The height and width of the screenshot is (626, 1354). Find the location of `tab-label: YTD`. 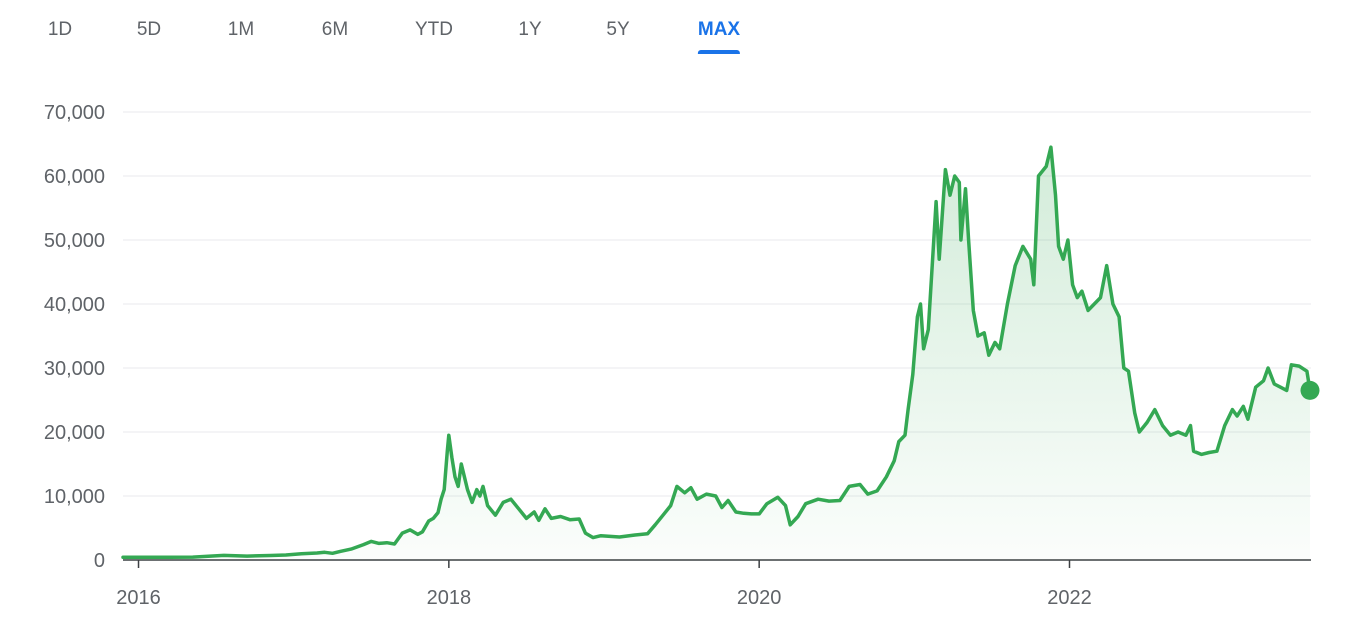

tab-label: YTD is located at coordinates (434, 29).